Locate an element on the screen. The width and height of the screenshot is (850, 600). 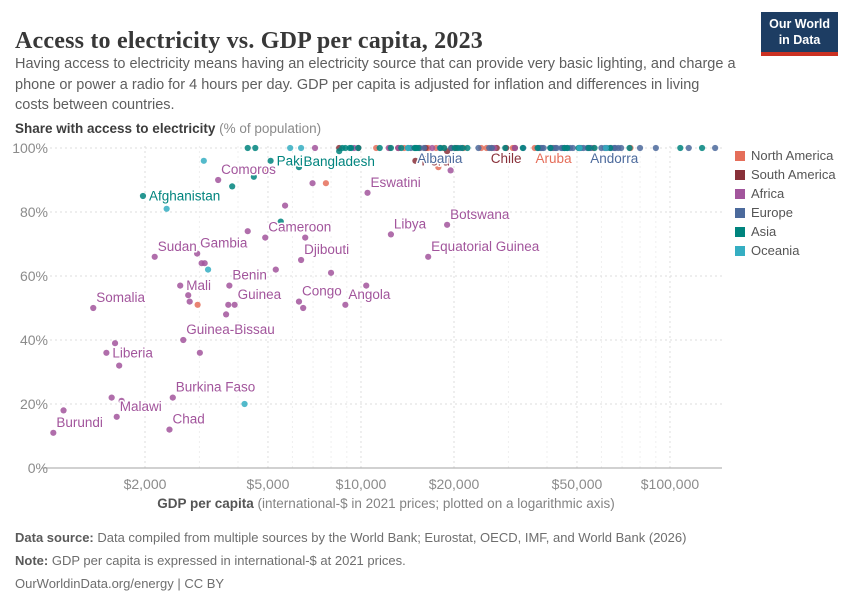
country-label-botswana: Botswana is located at coordinates (480, 214).